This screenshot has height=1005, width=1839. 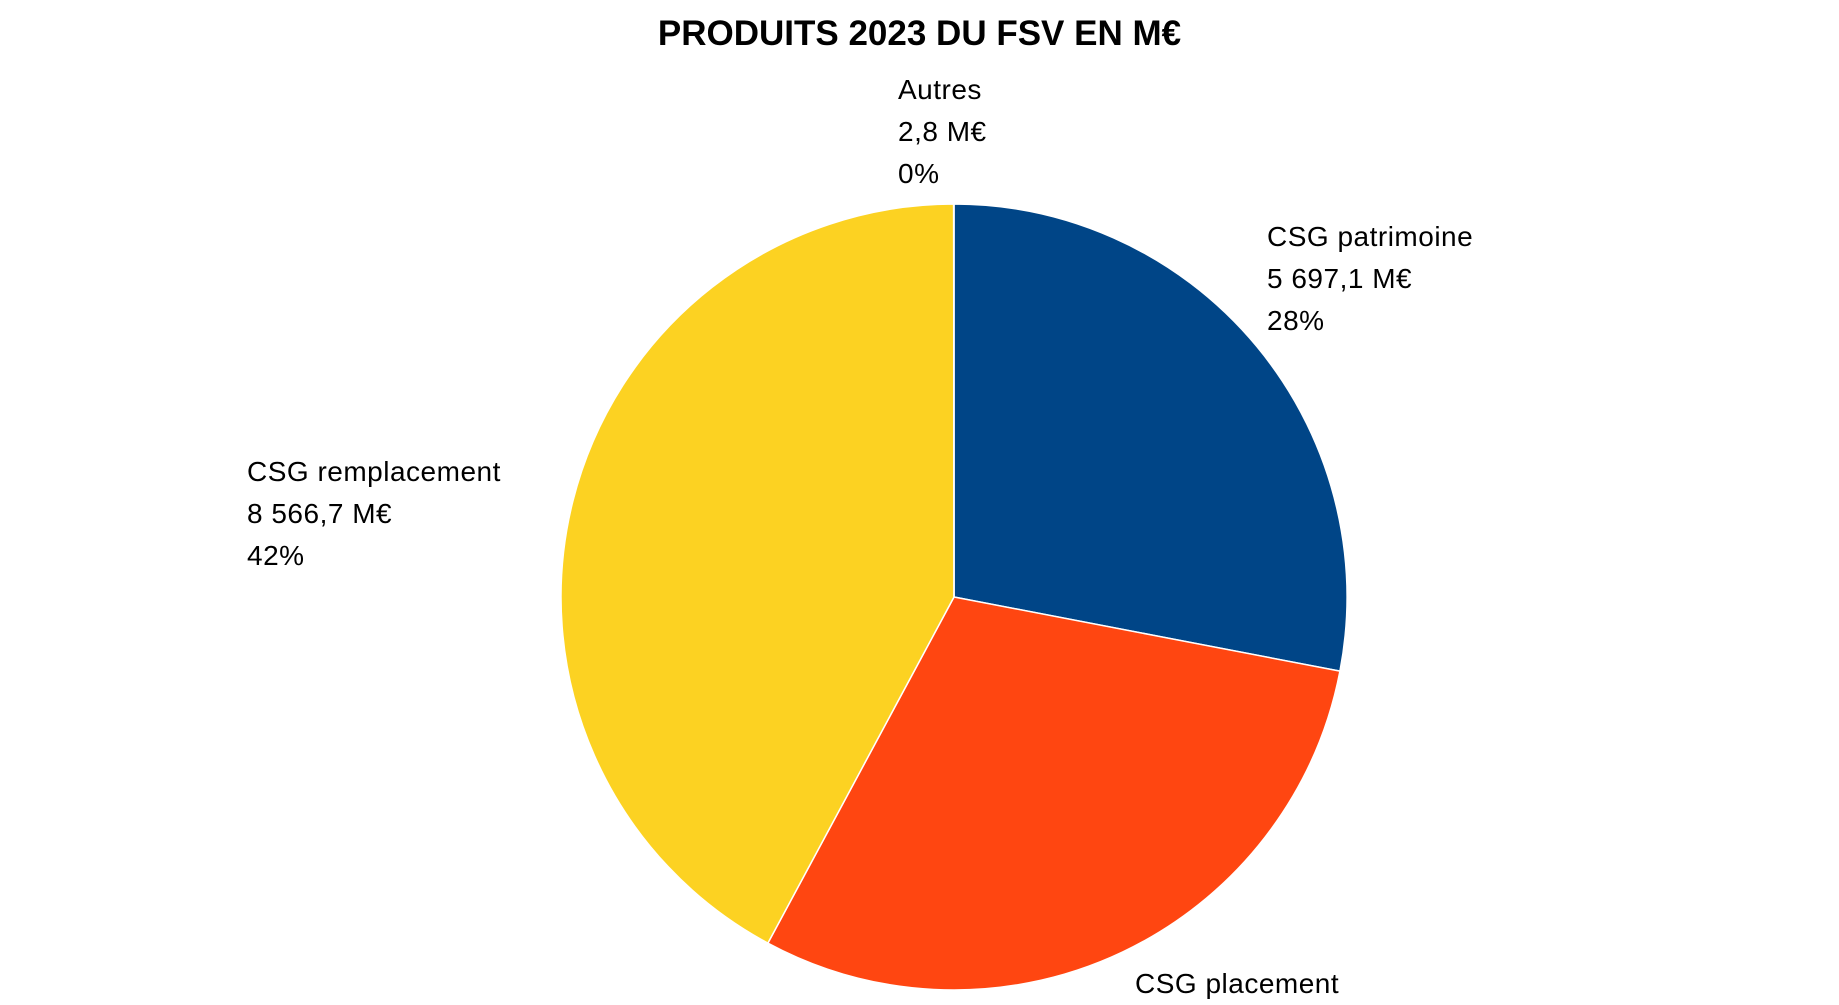 I want to click on label-remplacement-name: CSG remplacement, so click(x=374, y=472).